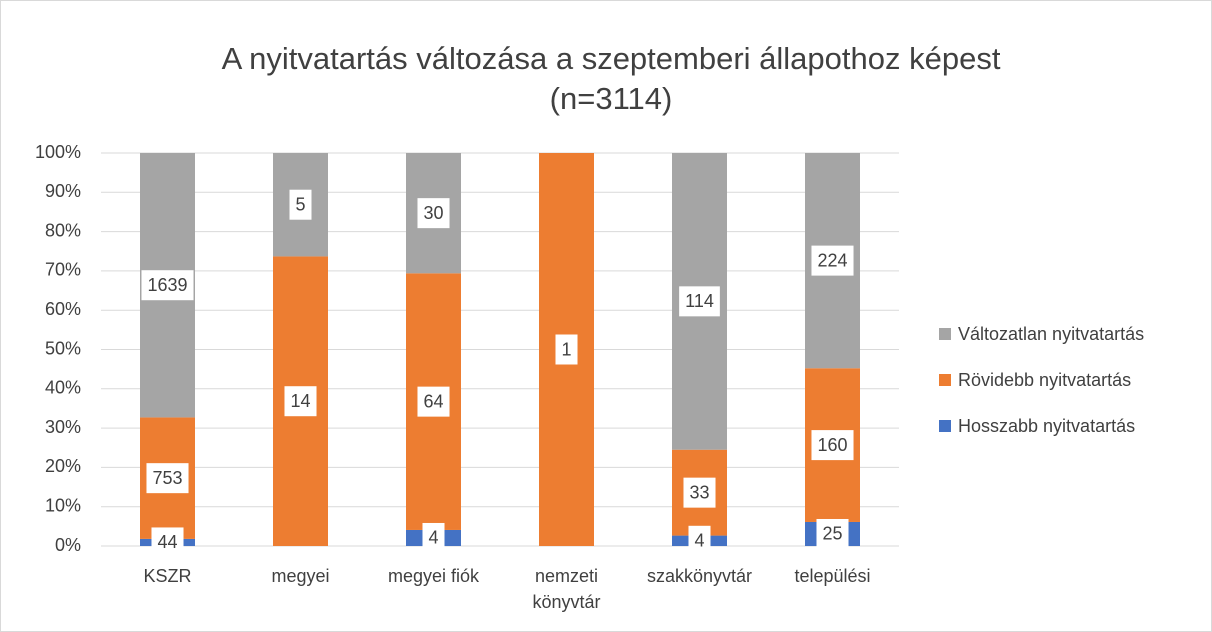 Image resolution: width=1212 pixels, height=632 pixels. Describe the element at coordinates (68, 545) in the screenshot. I see `y-tick-label: 0%` at that location.